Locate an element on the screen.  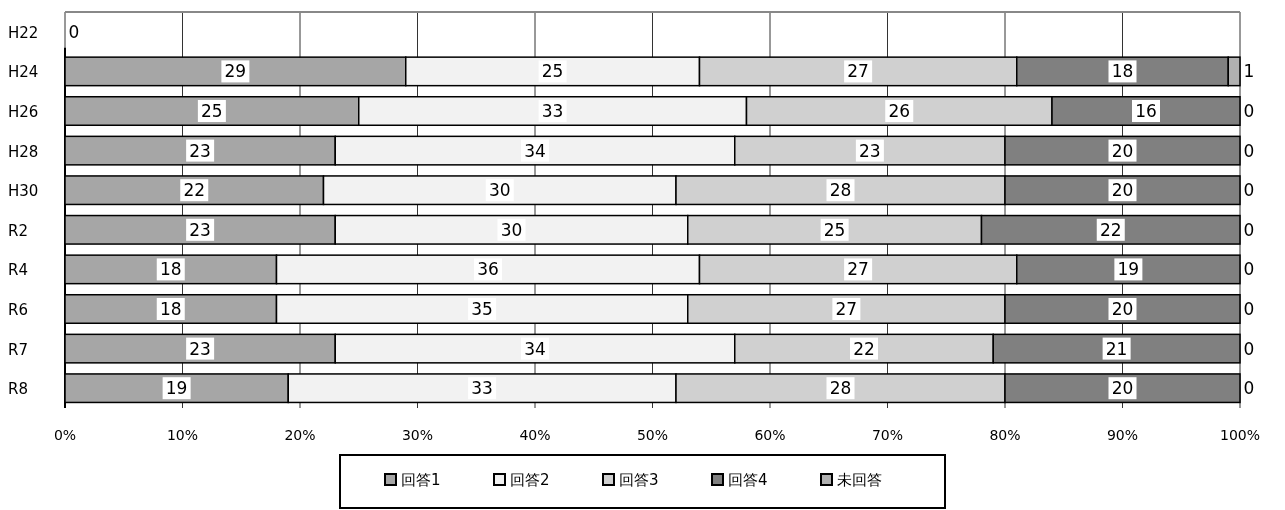
x-tick-label: 90% is located at coordinates (1122, 435).